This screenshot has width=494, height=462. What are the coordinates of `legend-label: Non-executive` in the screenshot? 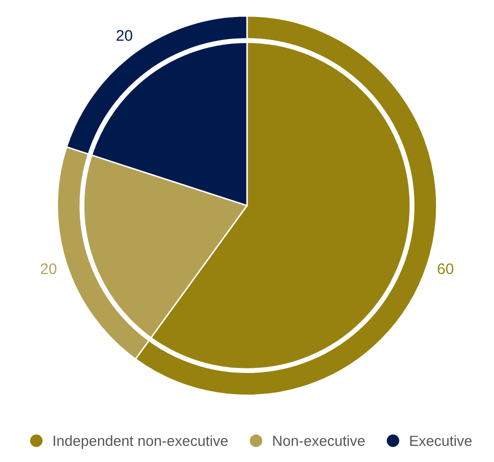 It's located at (319, 440).